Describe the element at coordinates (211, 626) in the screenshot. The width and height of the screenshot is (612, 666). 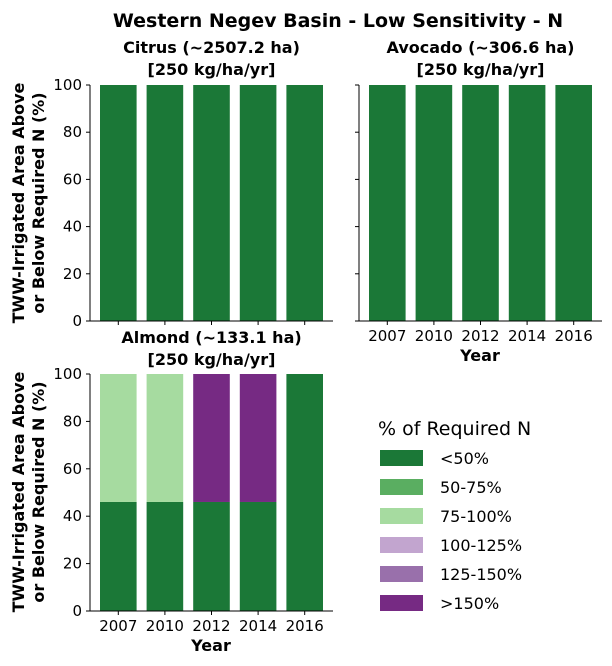
I see `almond-xtick-label-2012: 2012` at that location.